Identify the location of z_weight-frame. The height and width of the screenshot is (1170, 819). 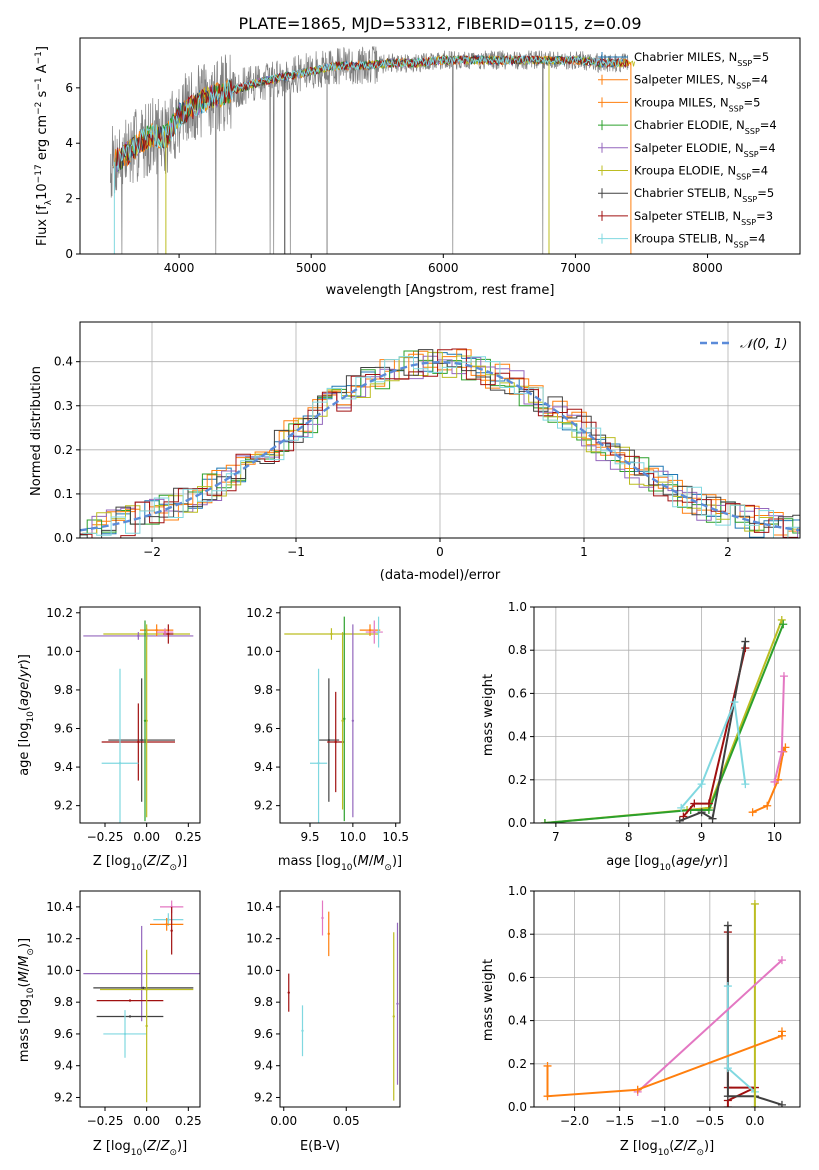
(667, 999).